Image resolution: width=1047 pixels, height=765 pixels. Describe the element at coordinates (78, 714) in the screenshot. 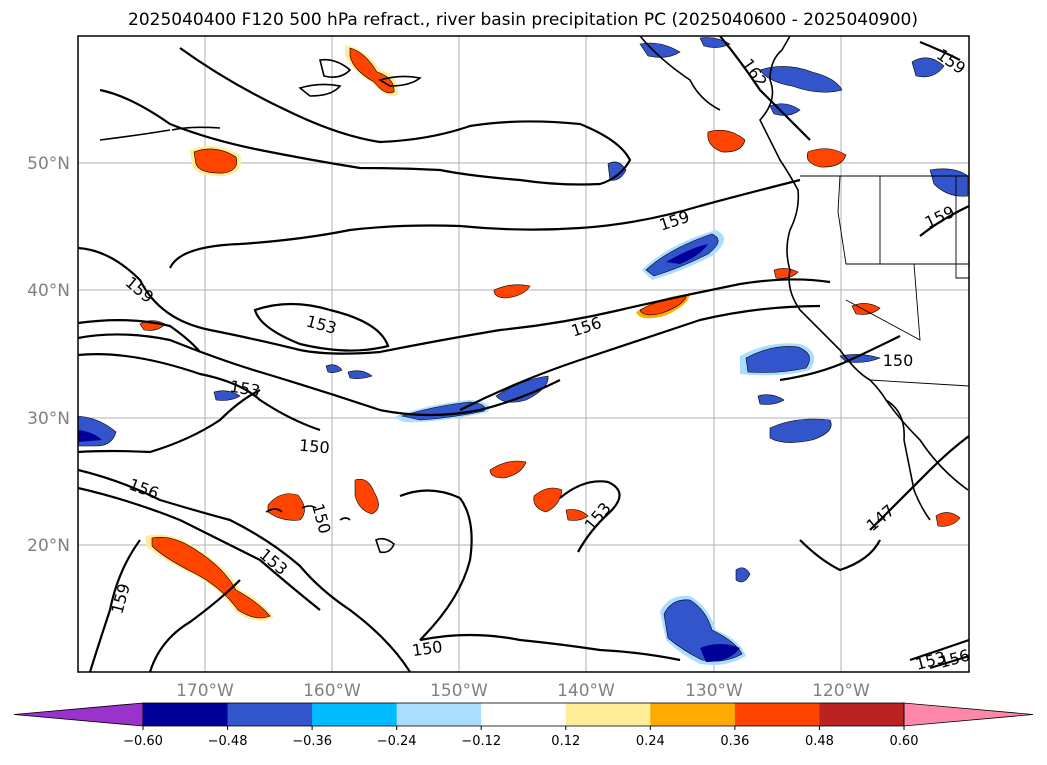

I see `colorbar-extend-min` at that location.